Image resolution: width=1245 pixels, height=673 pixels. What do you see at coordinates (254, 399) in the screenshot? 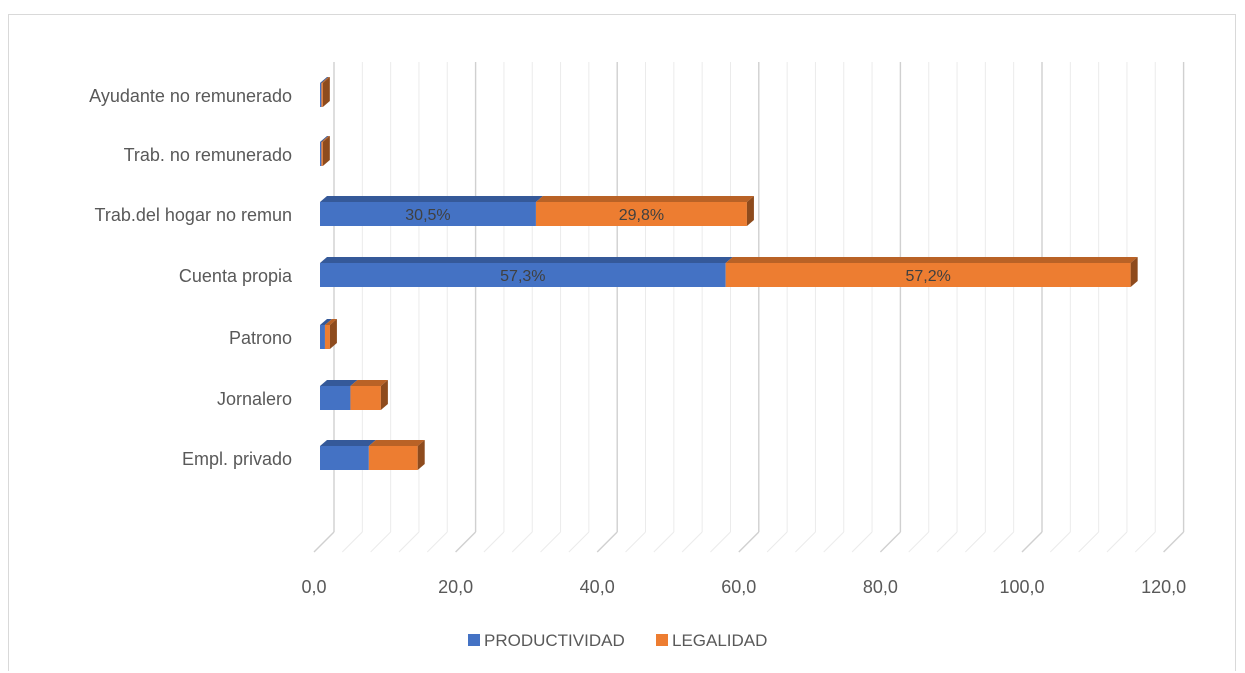
I see `category-label: Jornalero` at bounding box center [254, 399].